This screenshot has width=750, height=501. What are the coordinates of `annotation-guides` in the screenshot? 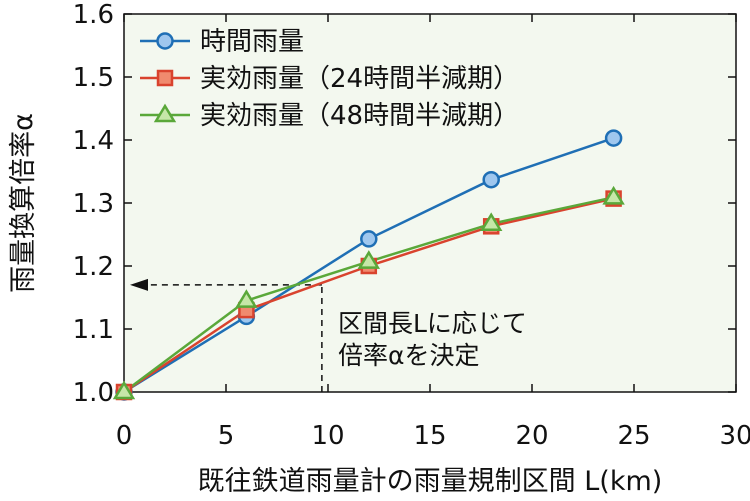 It's located at (226, 335).